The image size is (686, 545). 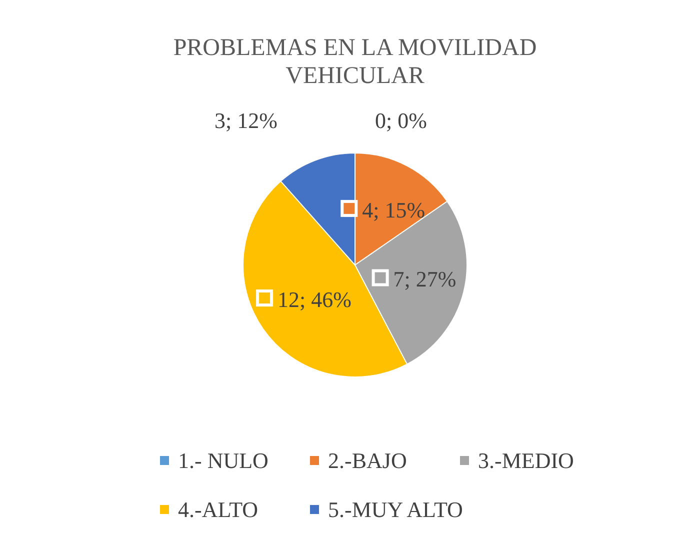 What do you see at coordinates (394, 209) in the screenshot?
I see `data-label: 4; 15%` at bounding box center [394, 209].